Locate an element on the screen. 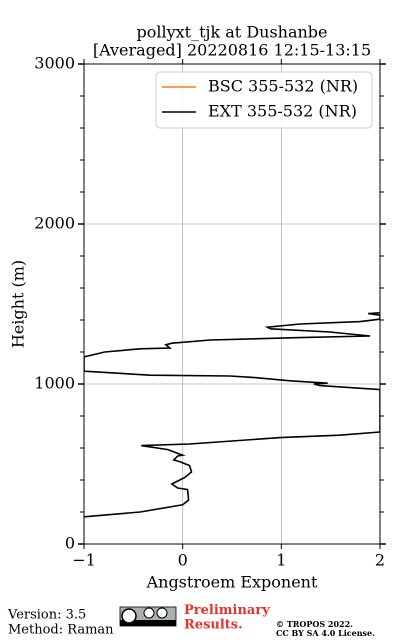 Image resolution: width=400 pixels, height=640 pixels. legend-label: EXT 355-532 (NR) is located at coordinates (282, 111).